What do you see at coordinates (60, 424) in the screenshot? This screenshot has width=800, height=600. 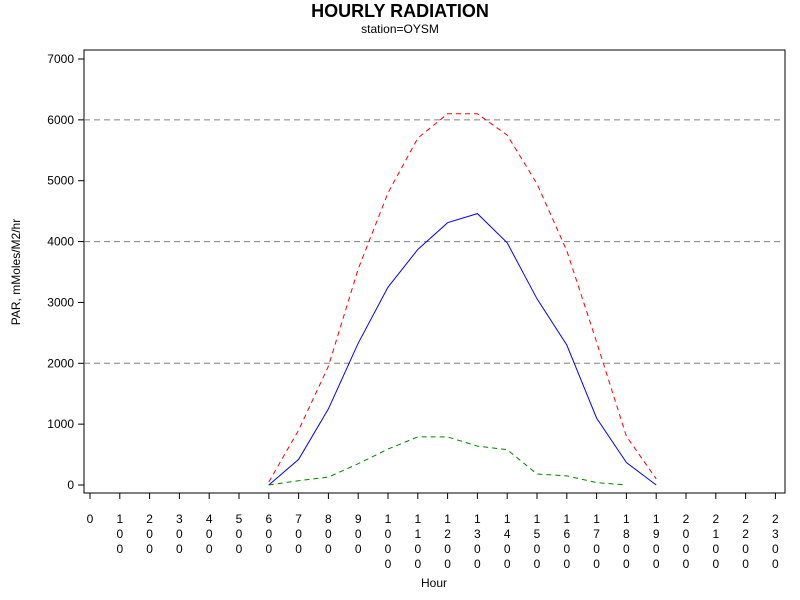 I see `y-tick-label: 1000` at bounding box center [60, 424].